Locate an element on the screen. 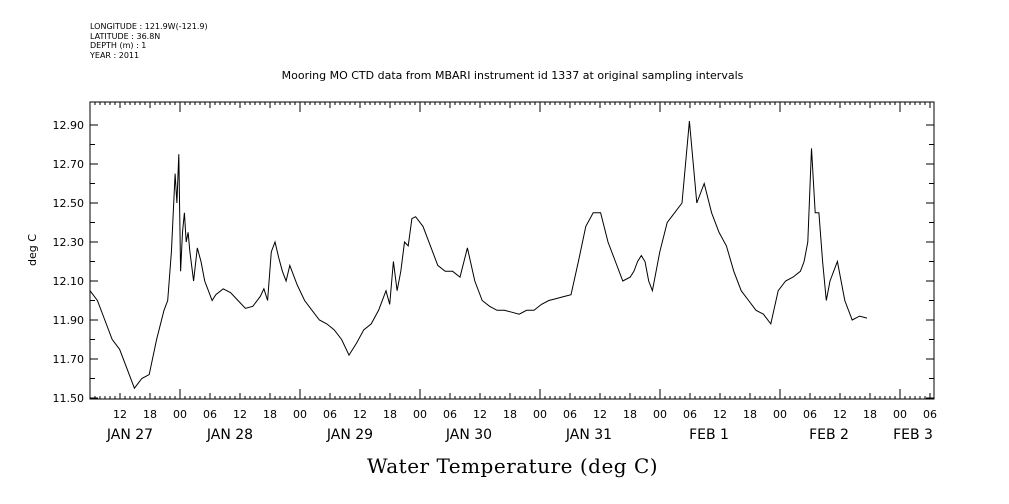 This screenshot has width=1009, height=504. day-label: JAN 31 is located at coordinates (588, 435).